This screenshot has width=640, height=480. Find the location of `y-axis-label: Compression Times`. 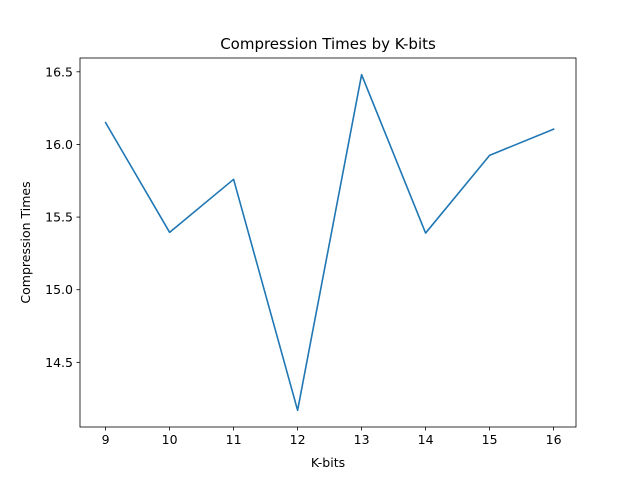

y-axis-label: Compression Times is located at coordinates (25, 242).